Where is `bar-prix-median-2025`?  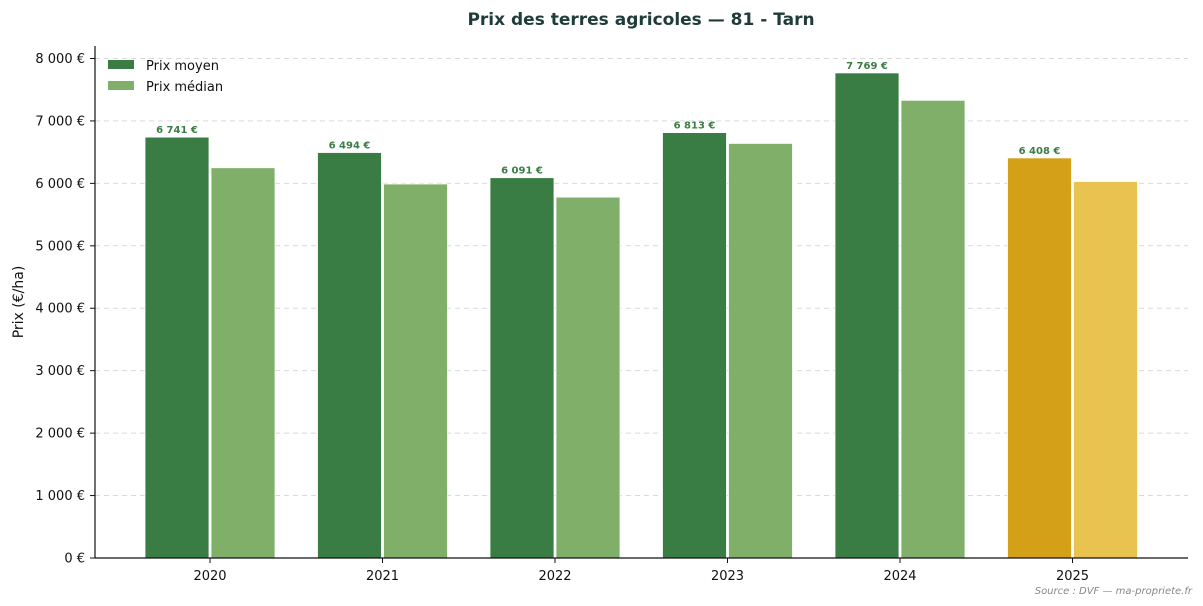
bar-prix-median-2025 is located at coordinates (1105, 370).